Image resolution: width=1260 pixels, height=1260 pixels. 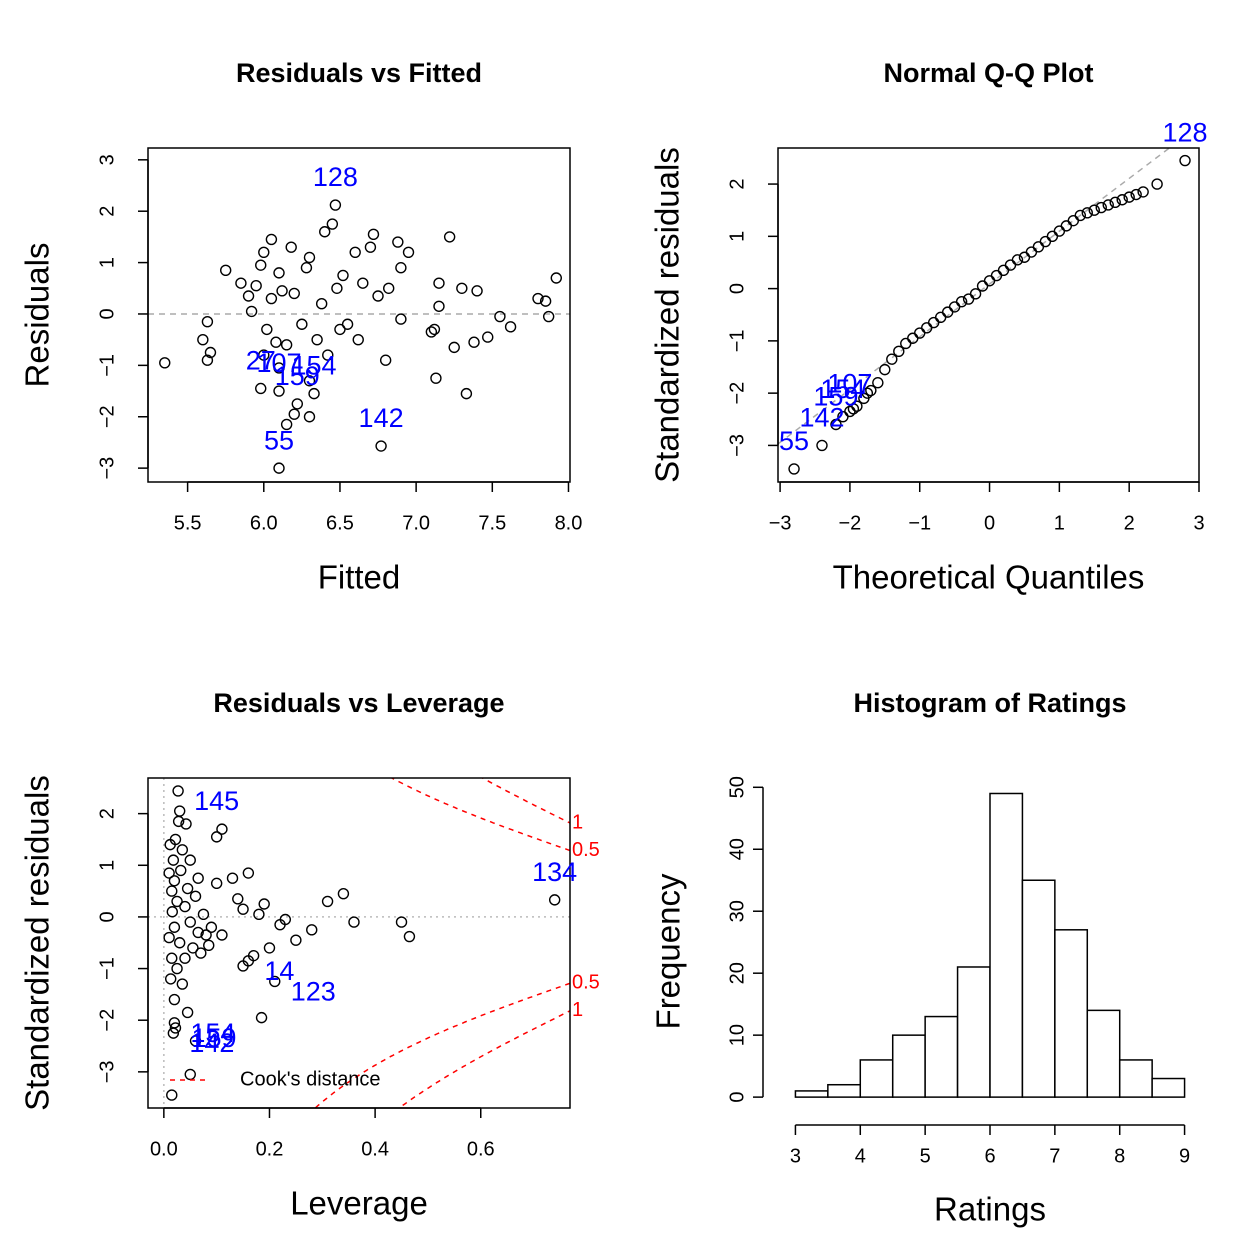 What do you see at coordinates (279, 971) in the screenshot?
I see `point-label: 14` at bounding box center [279, 971].